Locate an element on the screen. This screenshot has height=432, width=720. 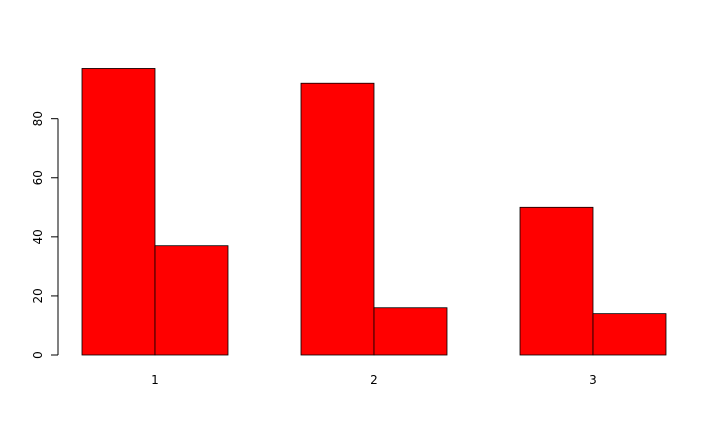
x-tick-label: 3 is located at coordinates (593, 380).